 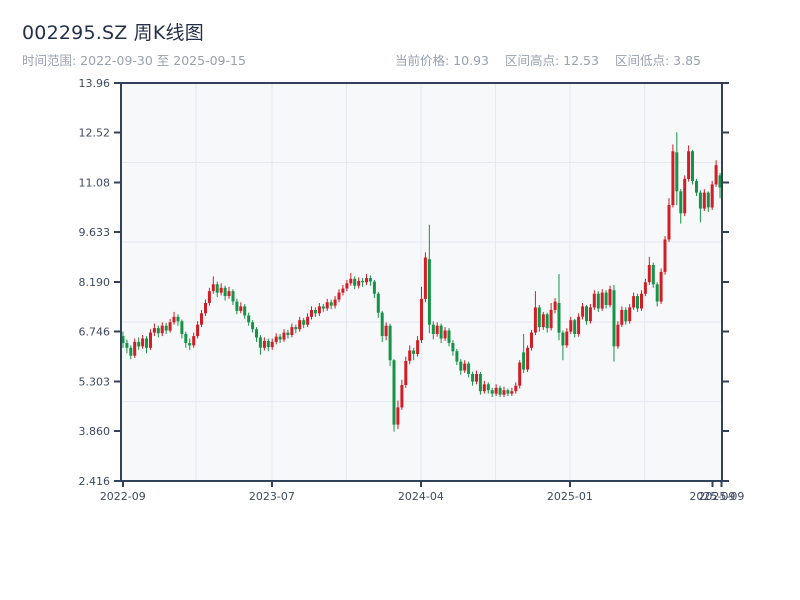 I want to click on time-range-label: 时间范围: 2022-09-30 至 2025-09-15, so click(x=134, y=60).